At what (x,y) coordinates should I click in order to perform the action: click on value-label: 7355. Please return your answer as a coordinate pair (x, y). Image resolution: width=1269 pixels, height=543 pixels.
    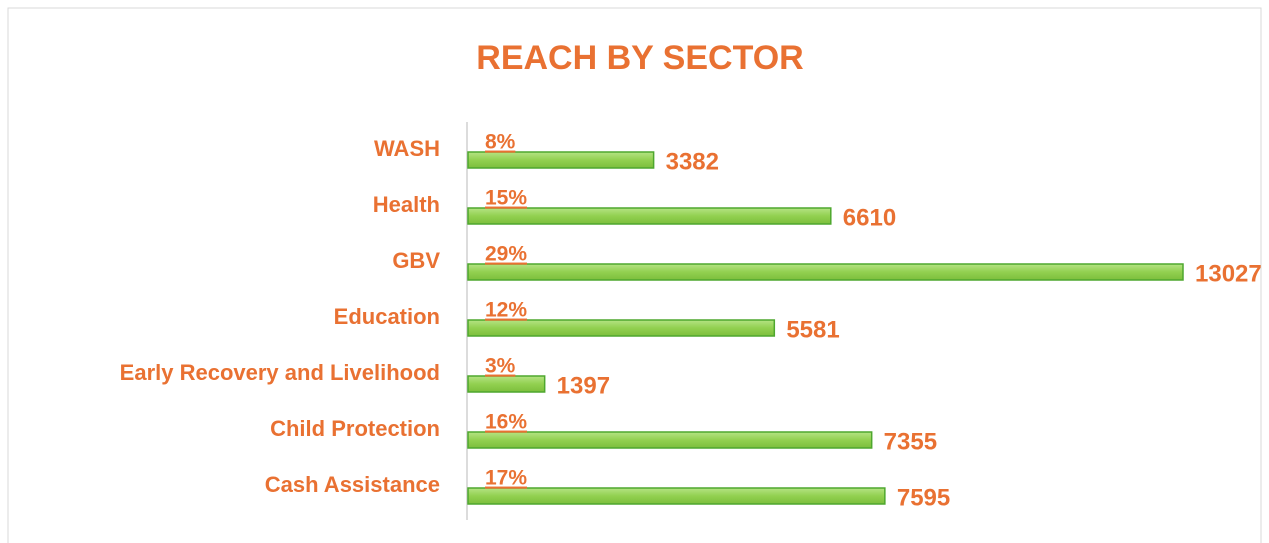
    Looking at the image, I should click on (910, 441).